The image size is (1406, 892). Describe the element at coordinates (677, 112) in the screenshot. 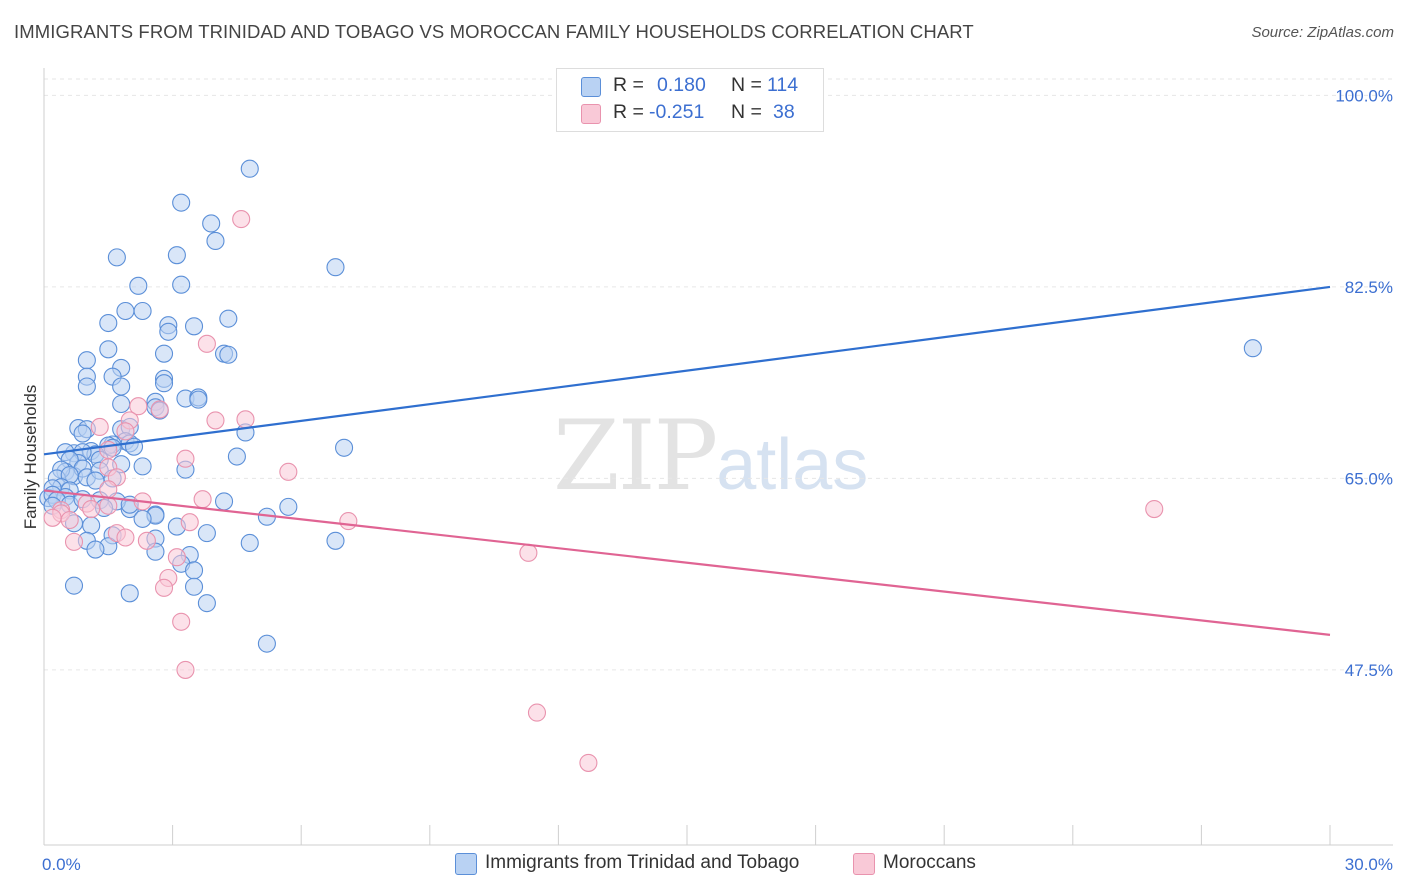

I see `legend-r-value: -0.251` at that location.